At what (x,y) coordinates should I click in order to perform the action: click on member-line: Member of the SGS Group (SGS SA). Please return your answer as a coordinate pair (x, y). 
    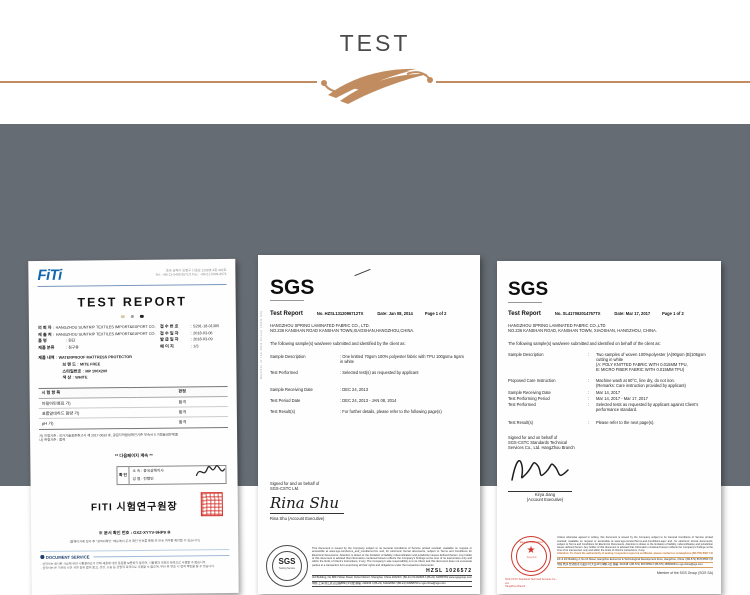
    Looking at the image, I should click on (684, 573).